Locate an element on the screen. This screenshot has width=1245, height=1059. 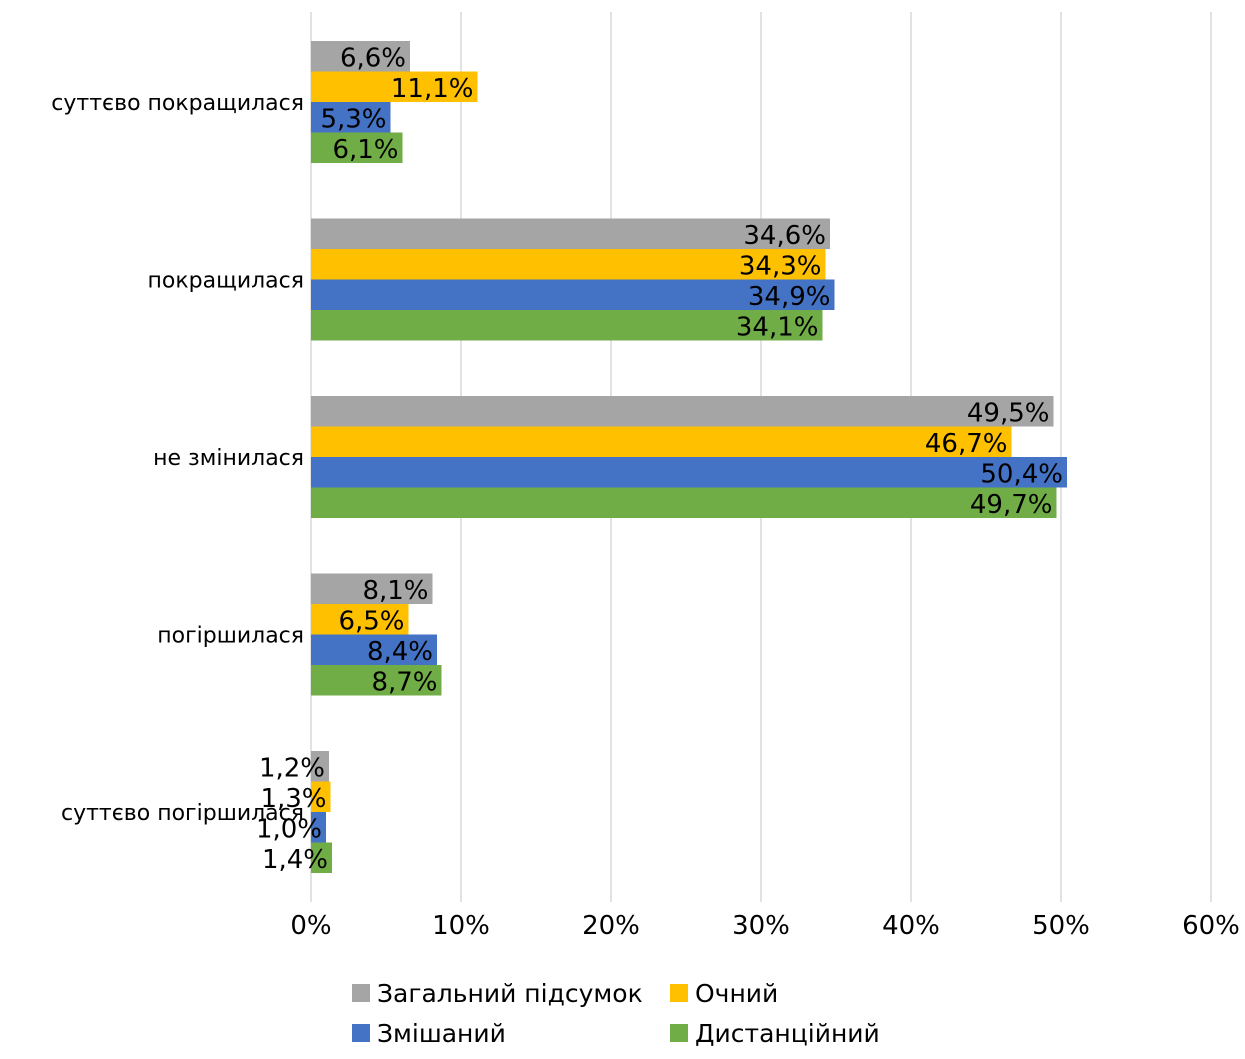
data-label: 11,1% is located at coordinates (432, 89).